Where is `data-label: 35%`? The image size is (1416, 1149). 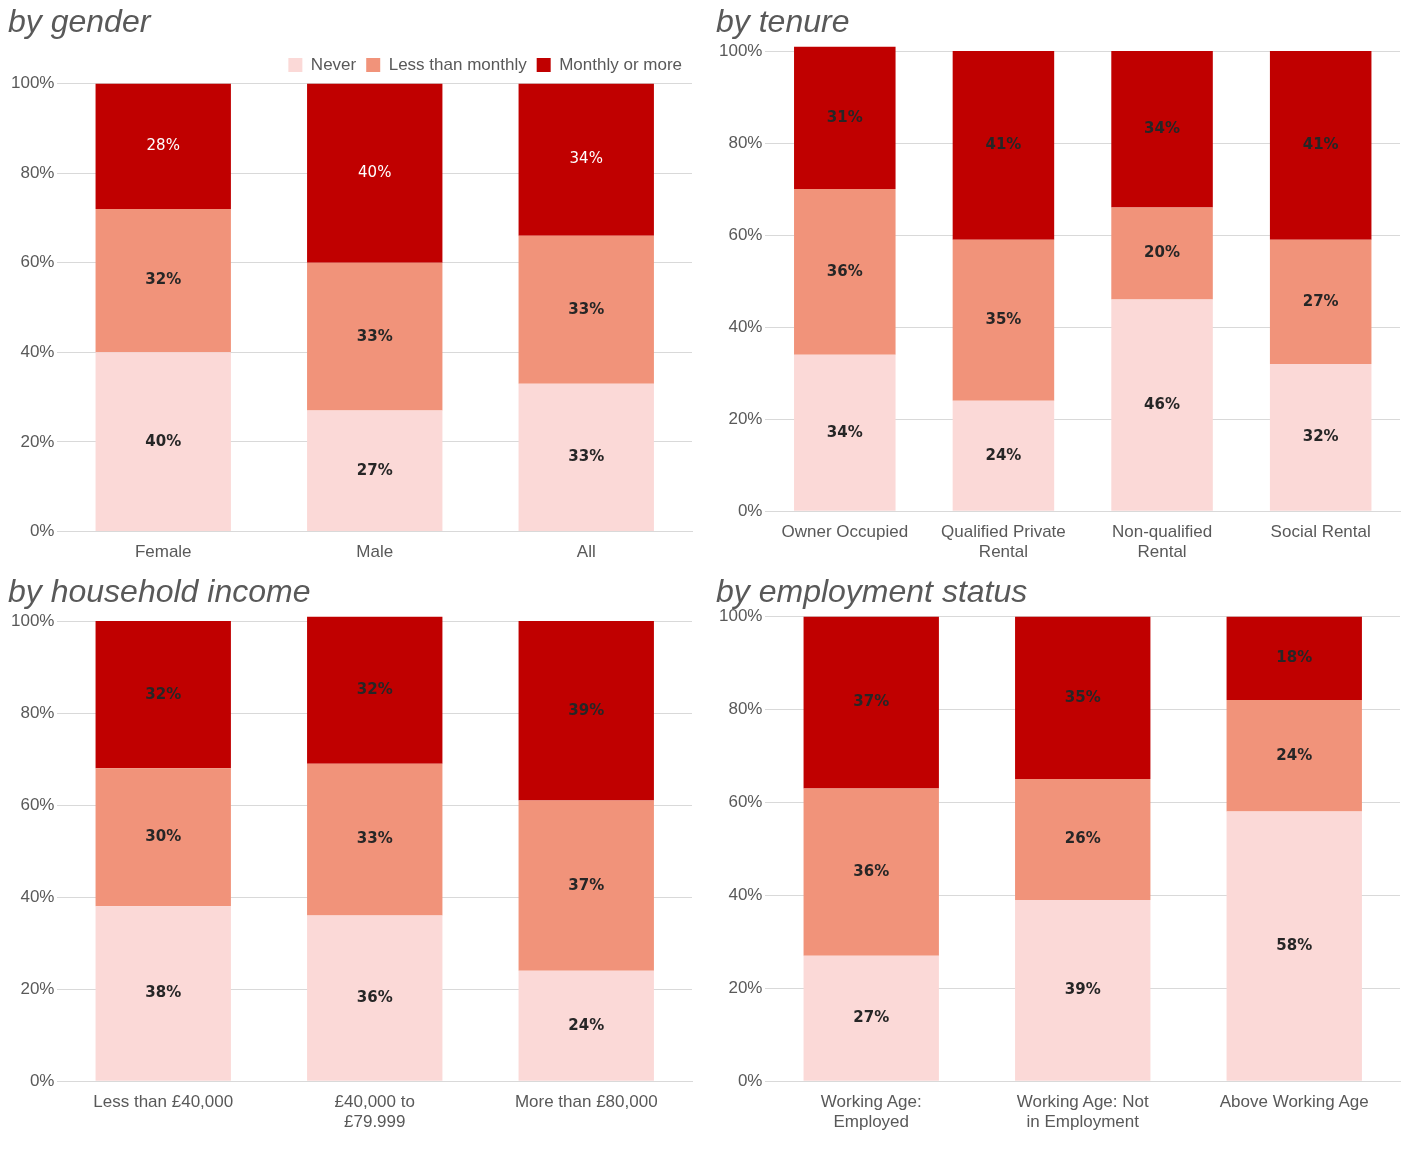
data-label: 35% is located at coordinates (1003, 319).